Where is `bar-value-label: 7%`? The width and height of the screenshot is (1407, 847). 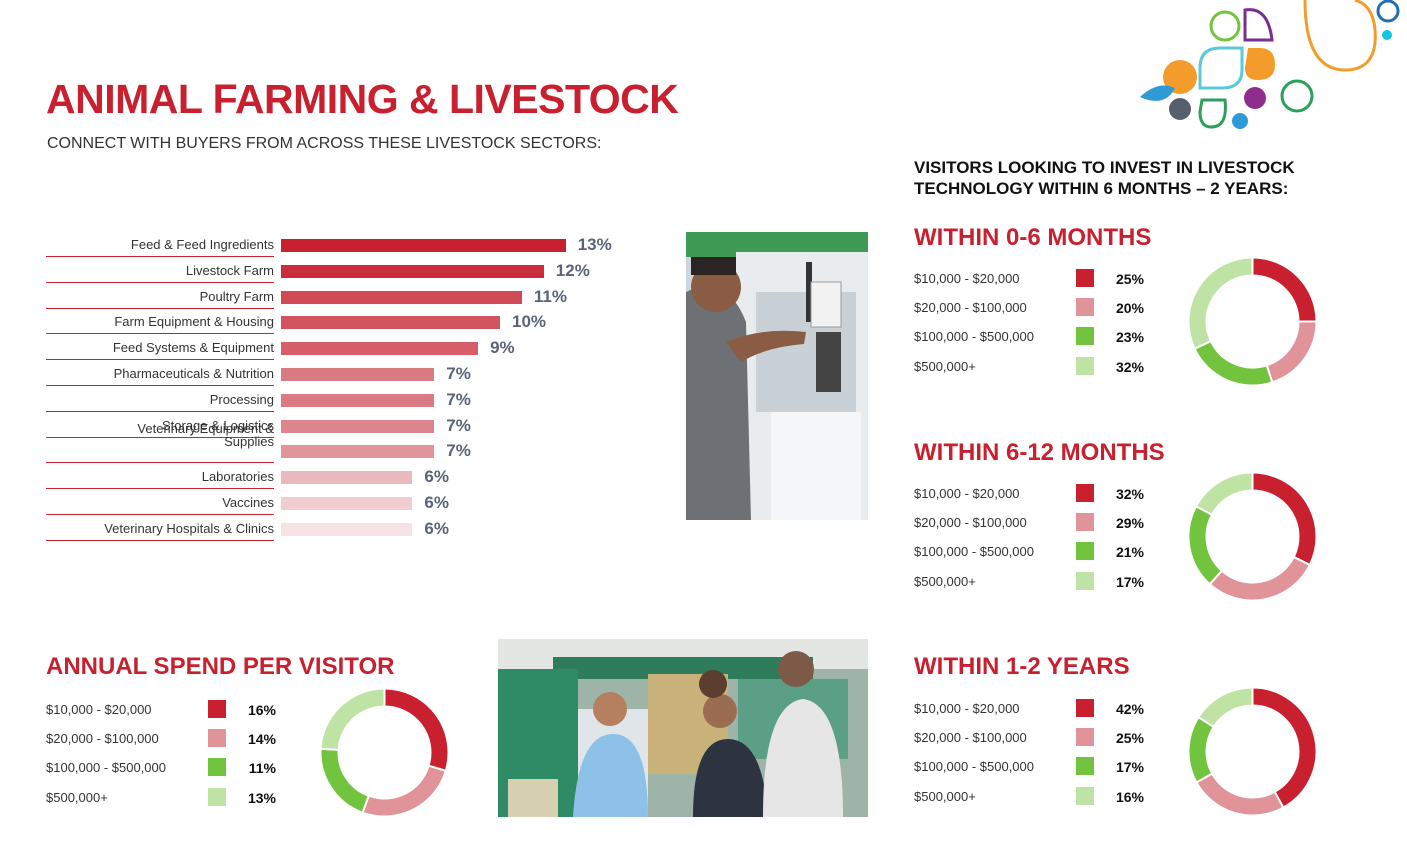 bar-value-label: 7% is located at coordinates (458, 451).